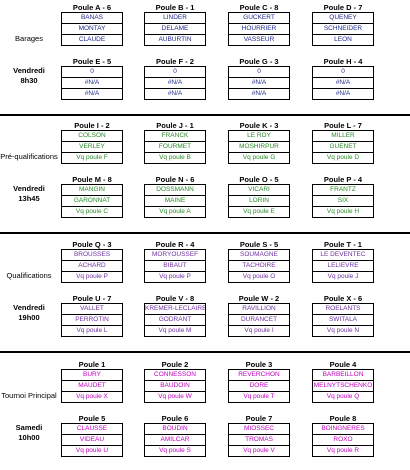  I want to click on pool-title: Poule Q - 3, so click(92, 244).